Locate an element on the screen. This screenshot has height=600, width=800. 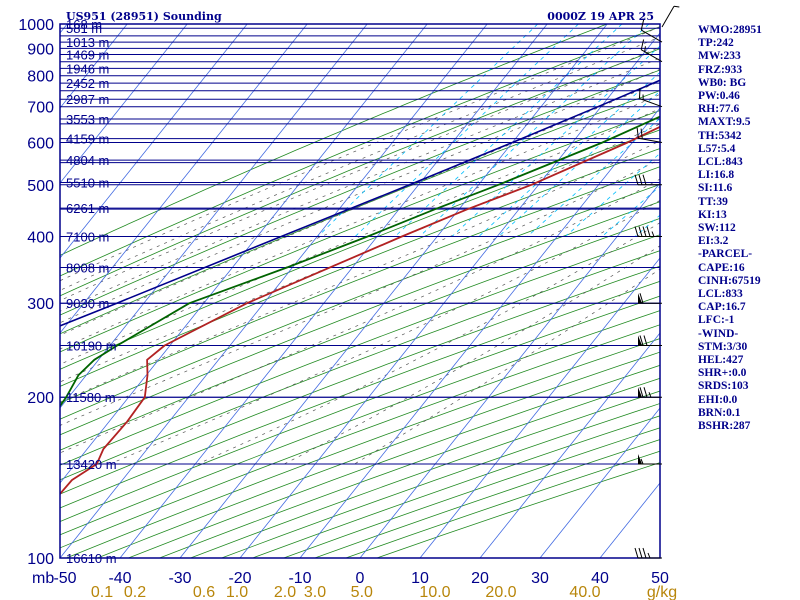
sounding-index: TT:39 is located at coordinates (713, 201).